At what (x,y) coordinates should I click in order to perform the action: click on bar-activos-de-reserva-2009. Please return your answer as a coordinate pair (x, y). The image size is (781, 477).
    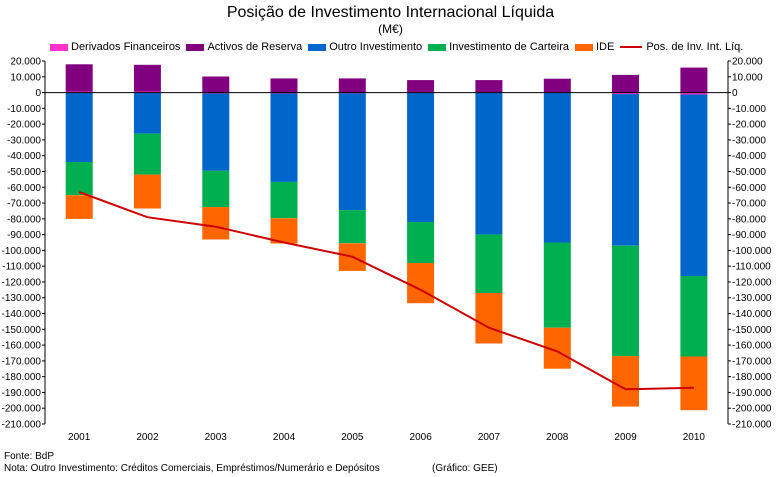
    Looking at the image, I should click on (625, 83).